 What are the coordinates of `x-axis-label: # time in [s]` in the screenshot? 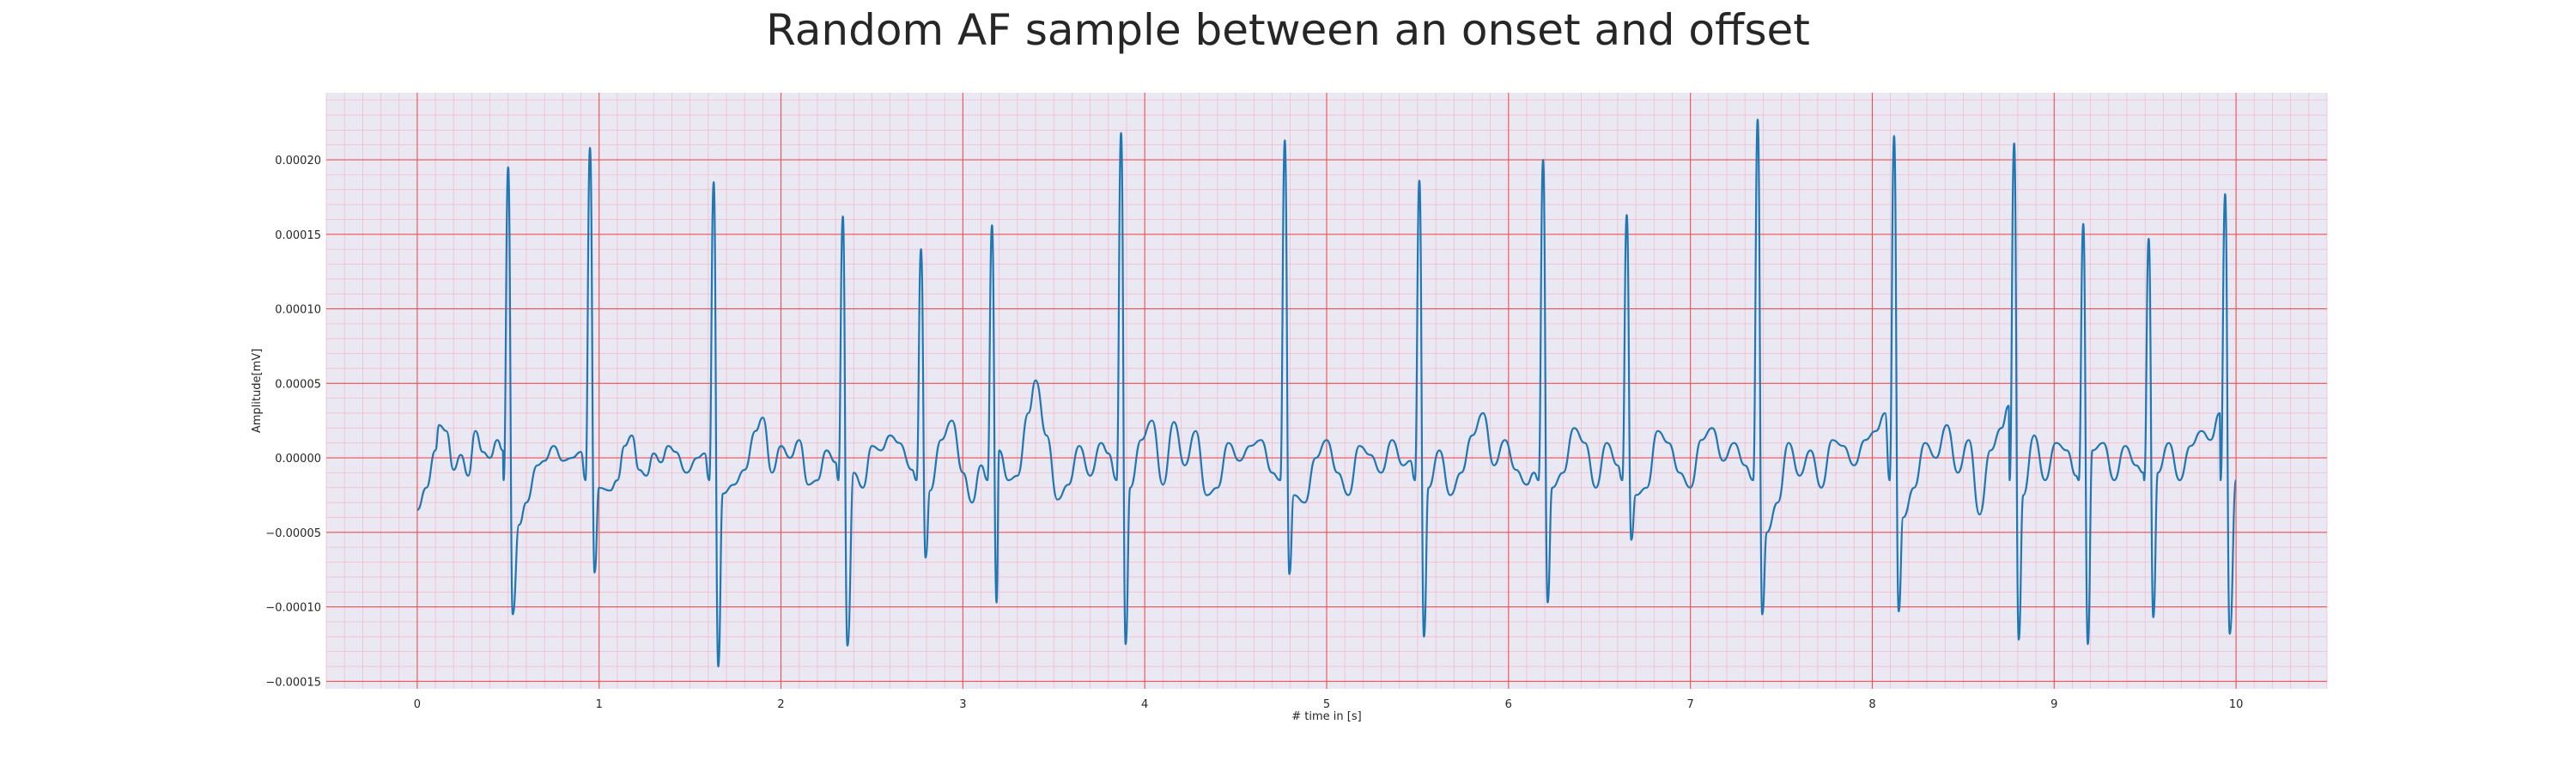 It's located at (1326, 716).